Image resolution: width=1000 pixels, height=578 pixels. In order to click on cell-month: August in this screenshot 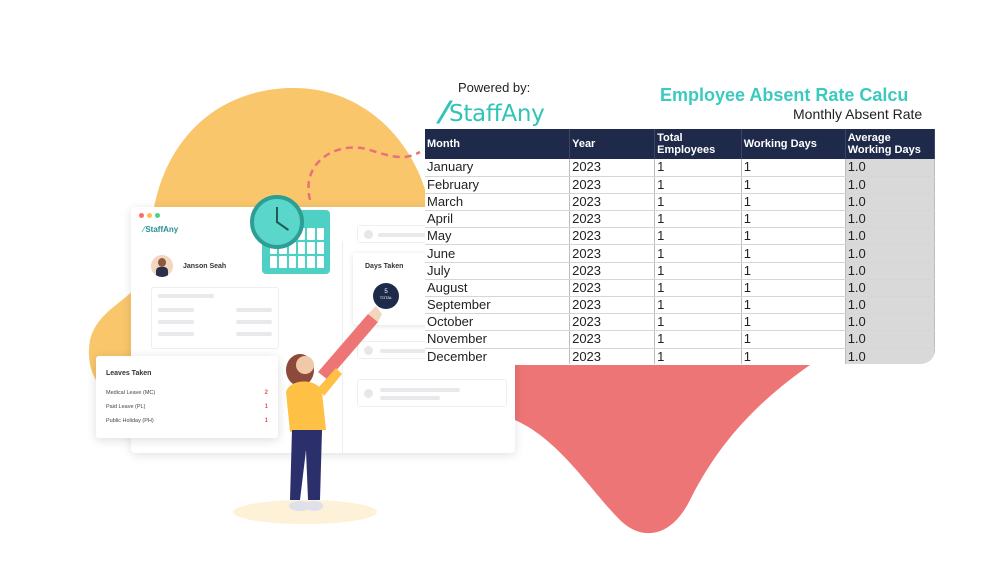, I will do `click(498, 288)`.